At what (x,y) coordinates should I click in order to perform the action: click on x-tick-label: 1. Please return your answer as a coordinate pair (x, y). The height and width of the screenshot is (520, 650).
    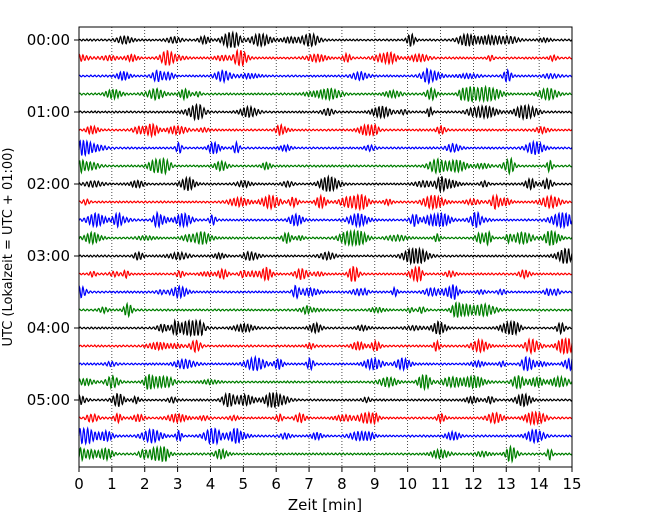
    Looking at the image, I should click on (112, 484).